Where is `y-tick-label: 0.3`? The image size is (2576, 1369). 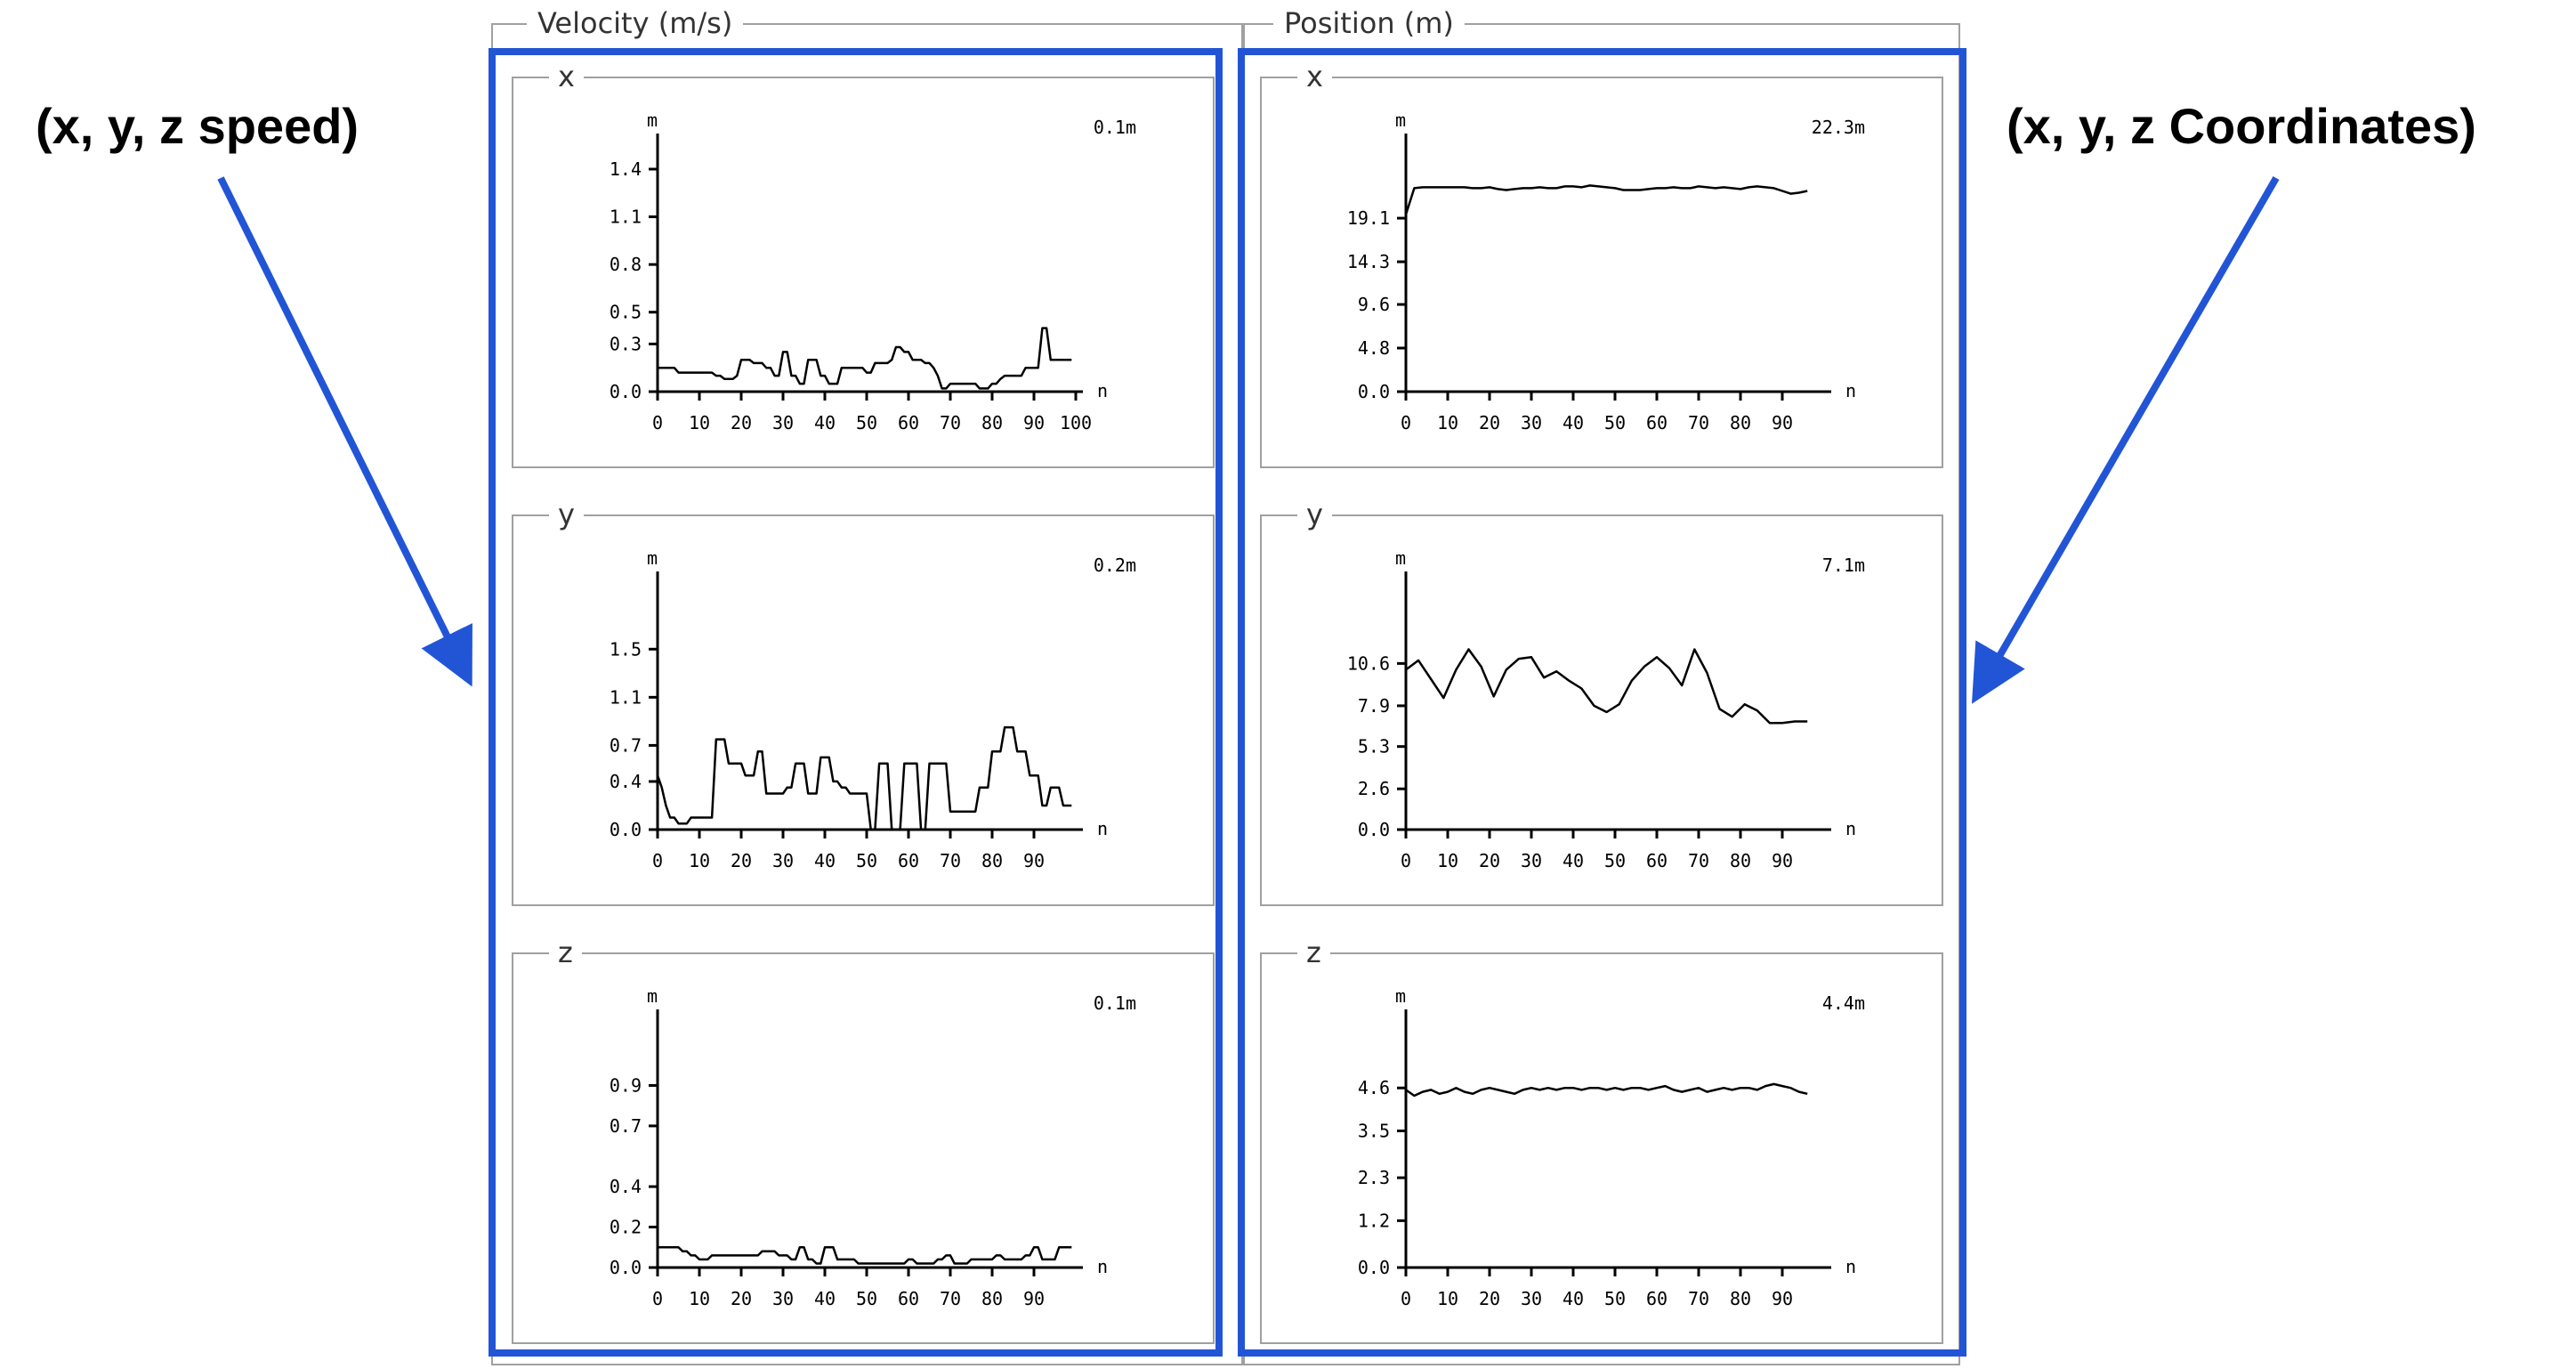
y-tick-label: 0.3 is located at coordinates (626, 343).